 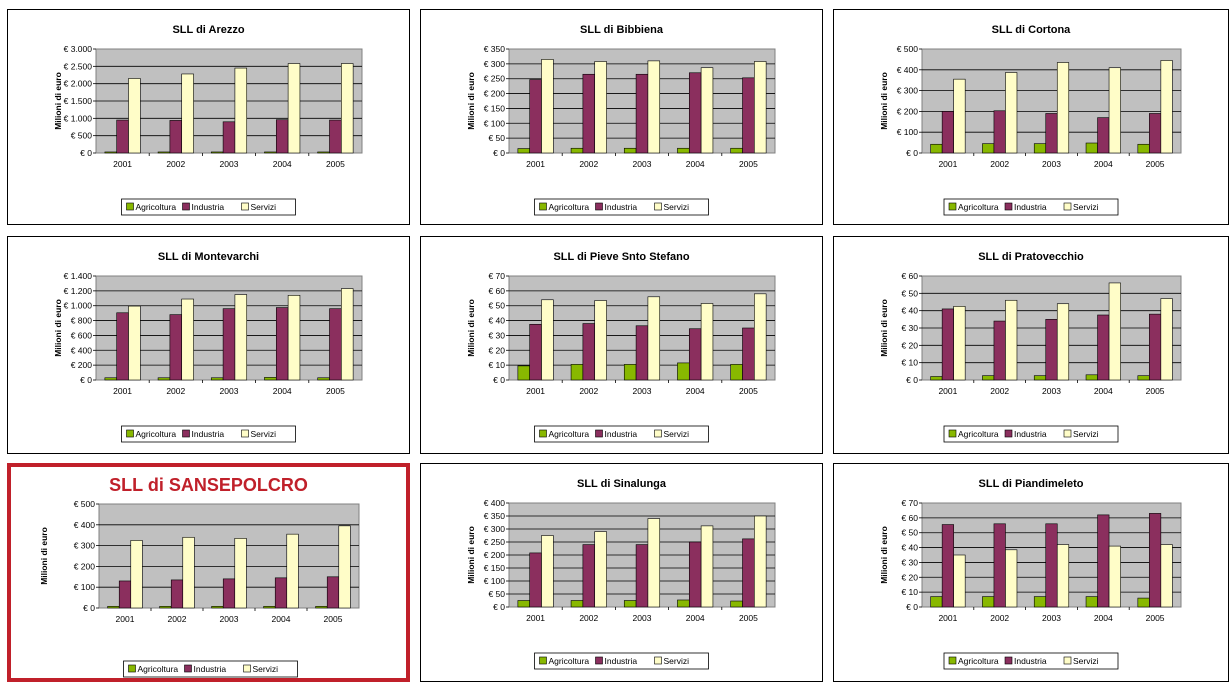 I want to click on y-tick-label: € 60, so click(x=909, y=518).